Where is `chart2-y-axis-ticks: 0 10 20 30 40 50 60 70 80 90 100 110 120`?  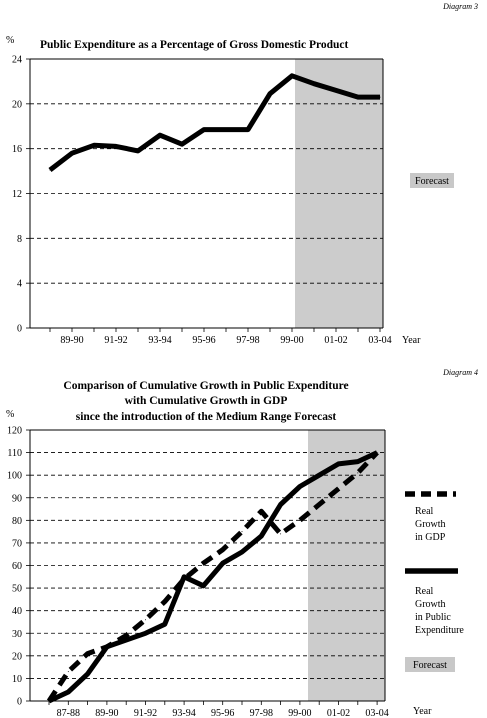
chart2-y-axis-ticks: 0 10 20 30 40 50 60 70 80 90 100 110 120 is located at coordinates (18, 567).